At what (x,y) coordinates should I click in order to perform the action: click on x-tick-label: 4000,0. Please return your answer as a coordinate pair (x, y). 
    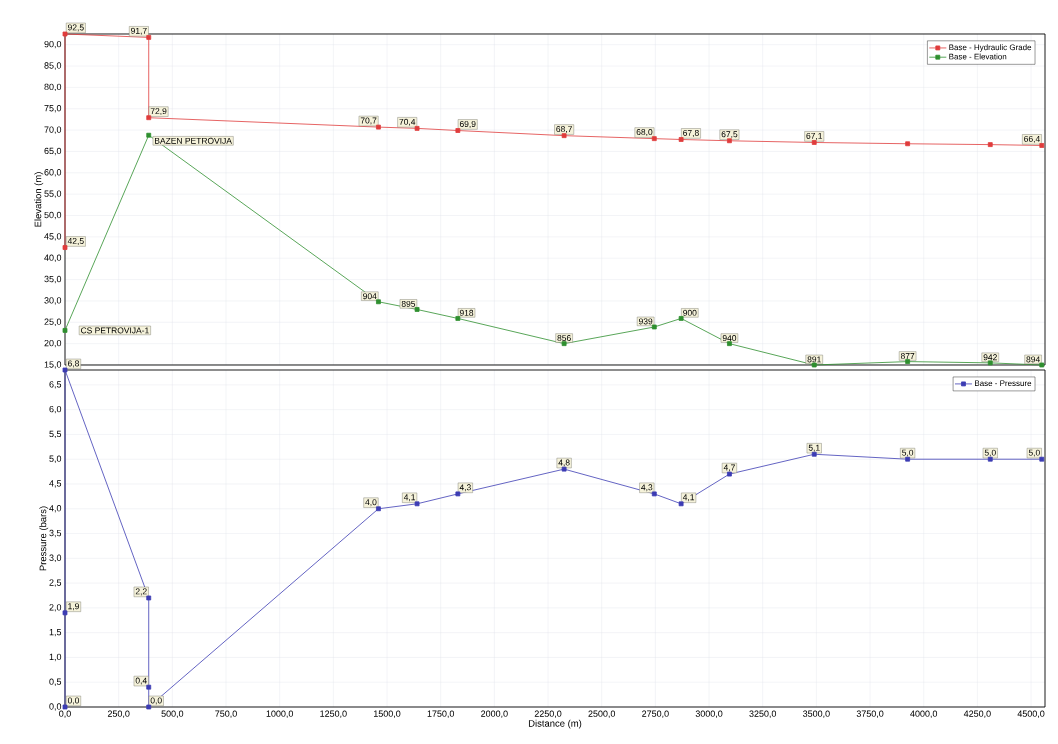
    Looking at the image, I should click on (924, 714).